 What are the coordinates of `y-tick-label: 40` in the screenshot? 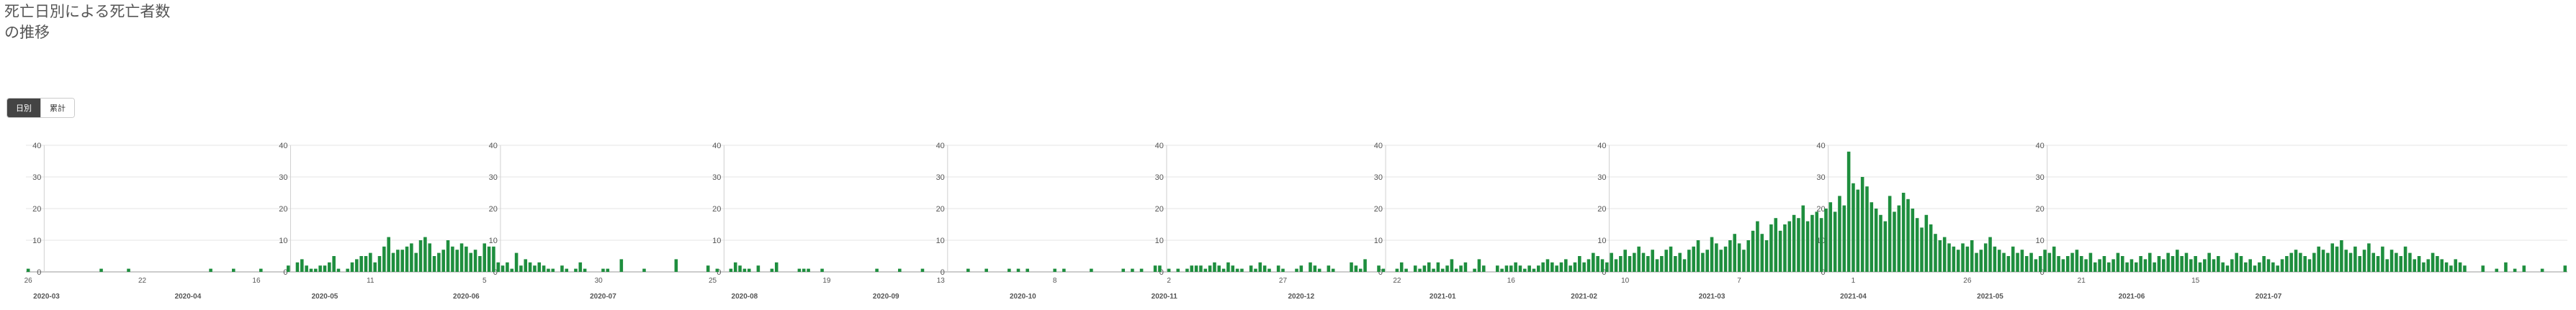 It's located at (36, 146).